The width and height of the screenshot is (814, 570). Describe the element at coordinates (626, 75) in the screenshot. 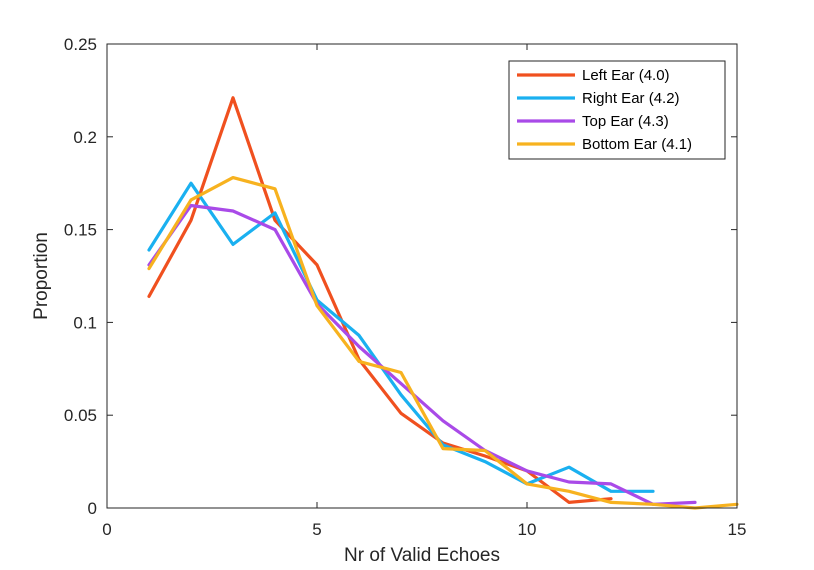

I see `legend-label-0: Left Ear (4.0)` at that location.